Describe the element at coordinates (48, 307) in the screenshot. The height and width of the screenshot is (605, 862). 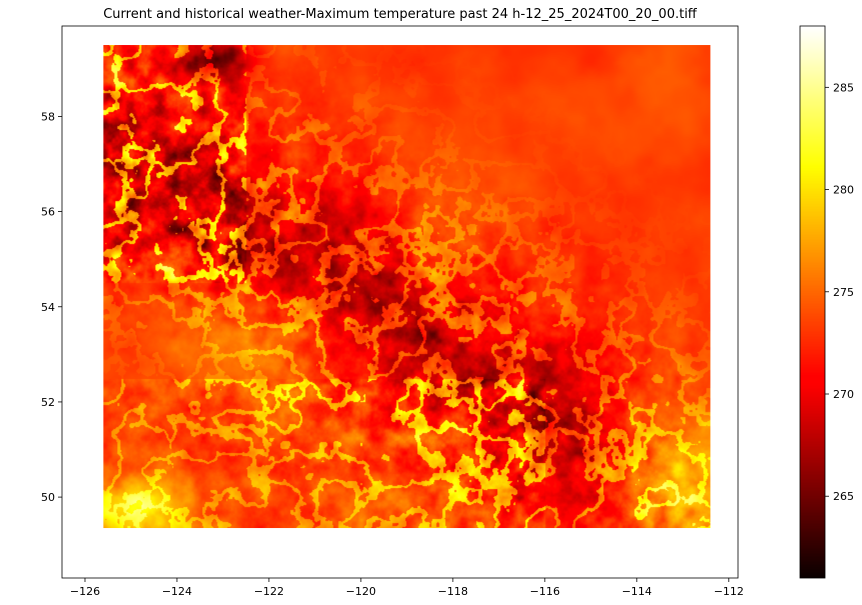
I see `y-tick-label: 54` at that location.